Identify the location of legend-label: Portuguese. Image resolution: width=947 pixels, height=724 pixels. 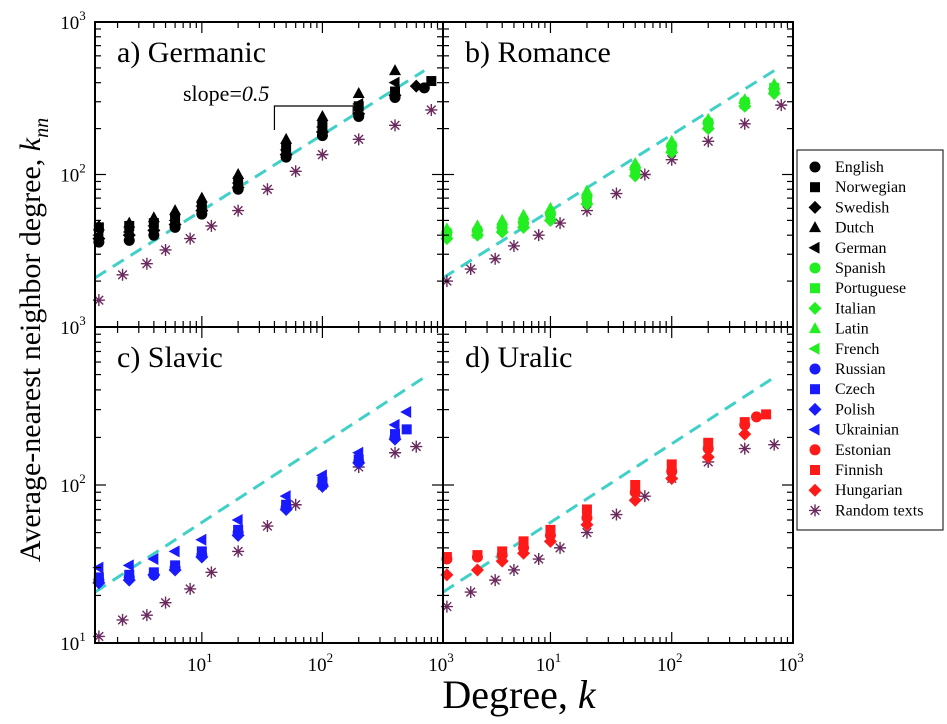
(870, 288).